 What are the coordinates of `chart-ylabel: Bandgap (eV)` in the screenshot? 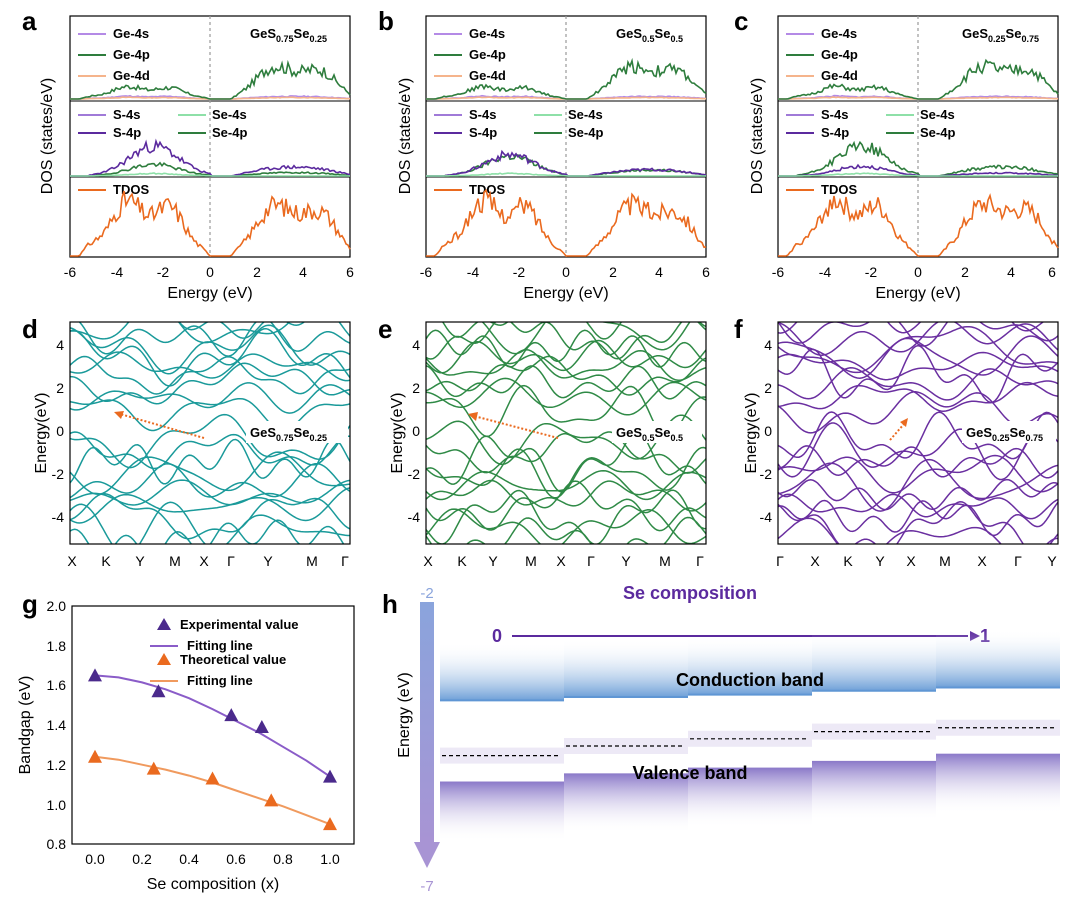 It's located at (25, 725).